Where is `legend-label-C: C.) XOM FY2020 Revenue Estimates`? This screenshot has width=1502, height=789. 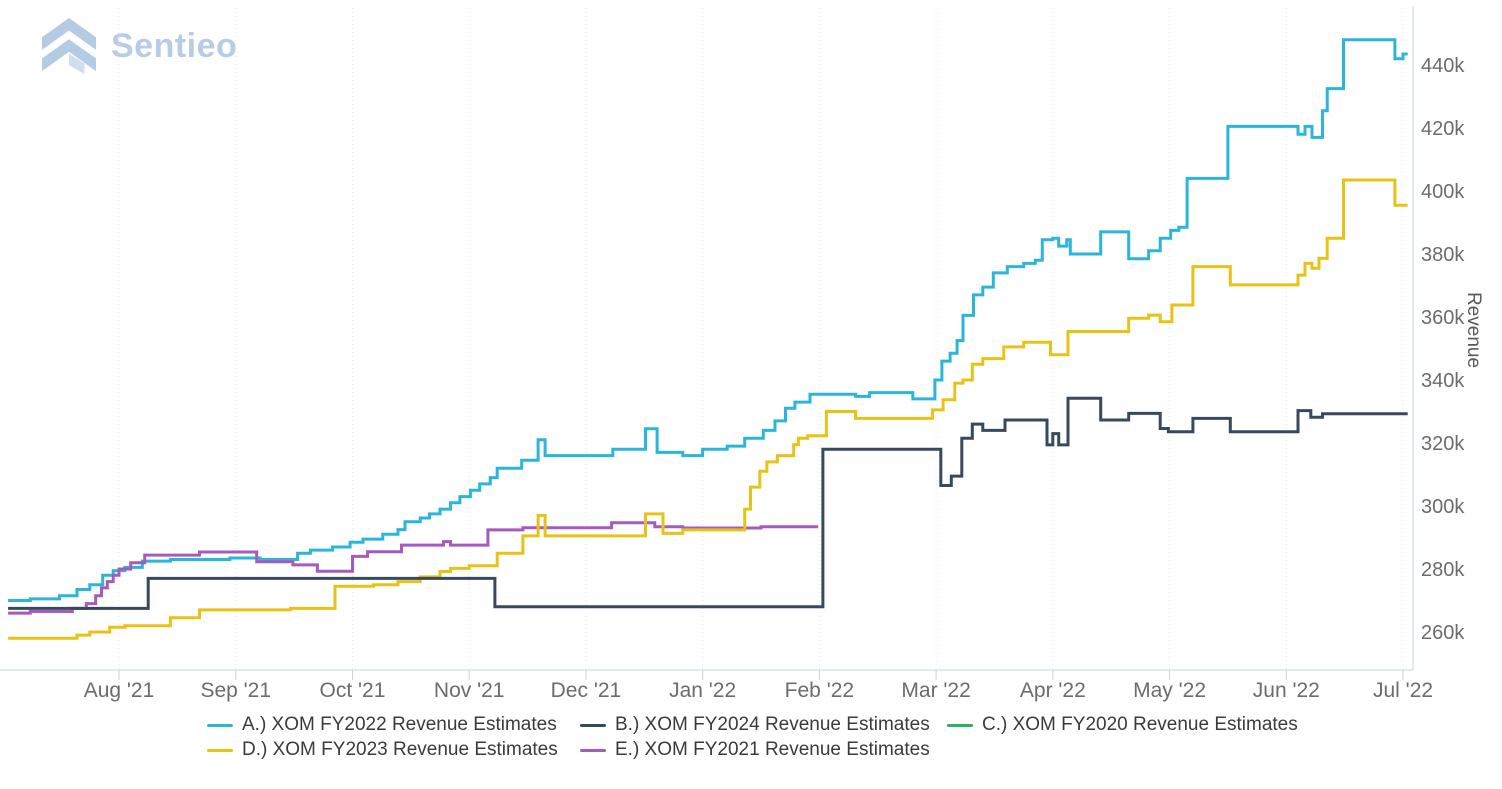
legend-label-C: C.) XOM FY2020 Revenue Estimates is located at coordinates (1140, 724).